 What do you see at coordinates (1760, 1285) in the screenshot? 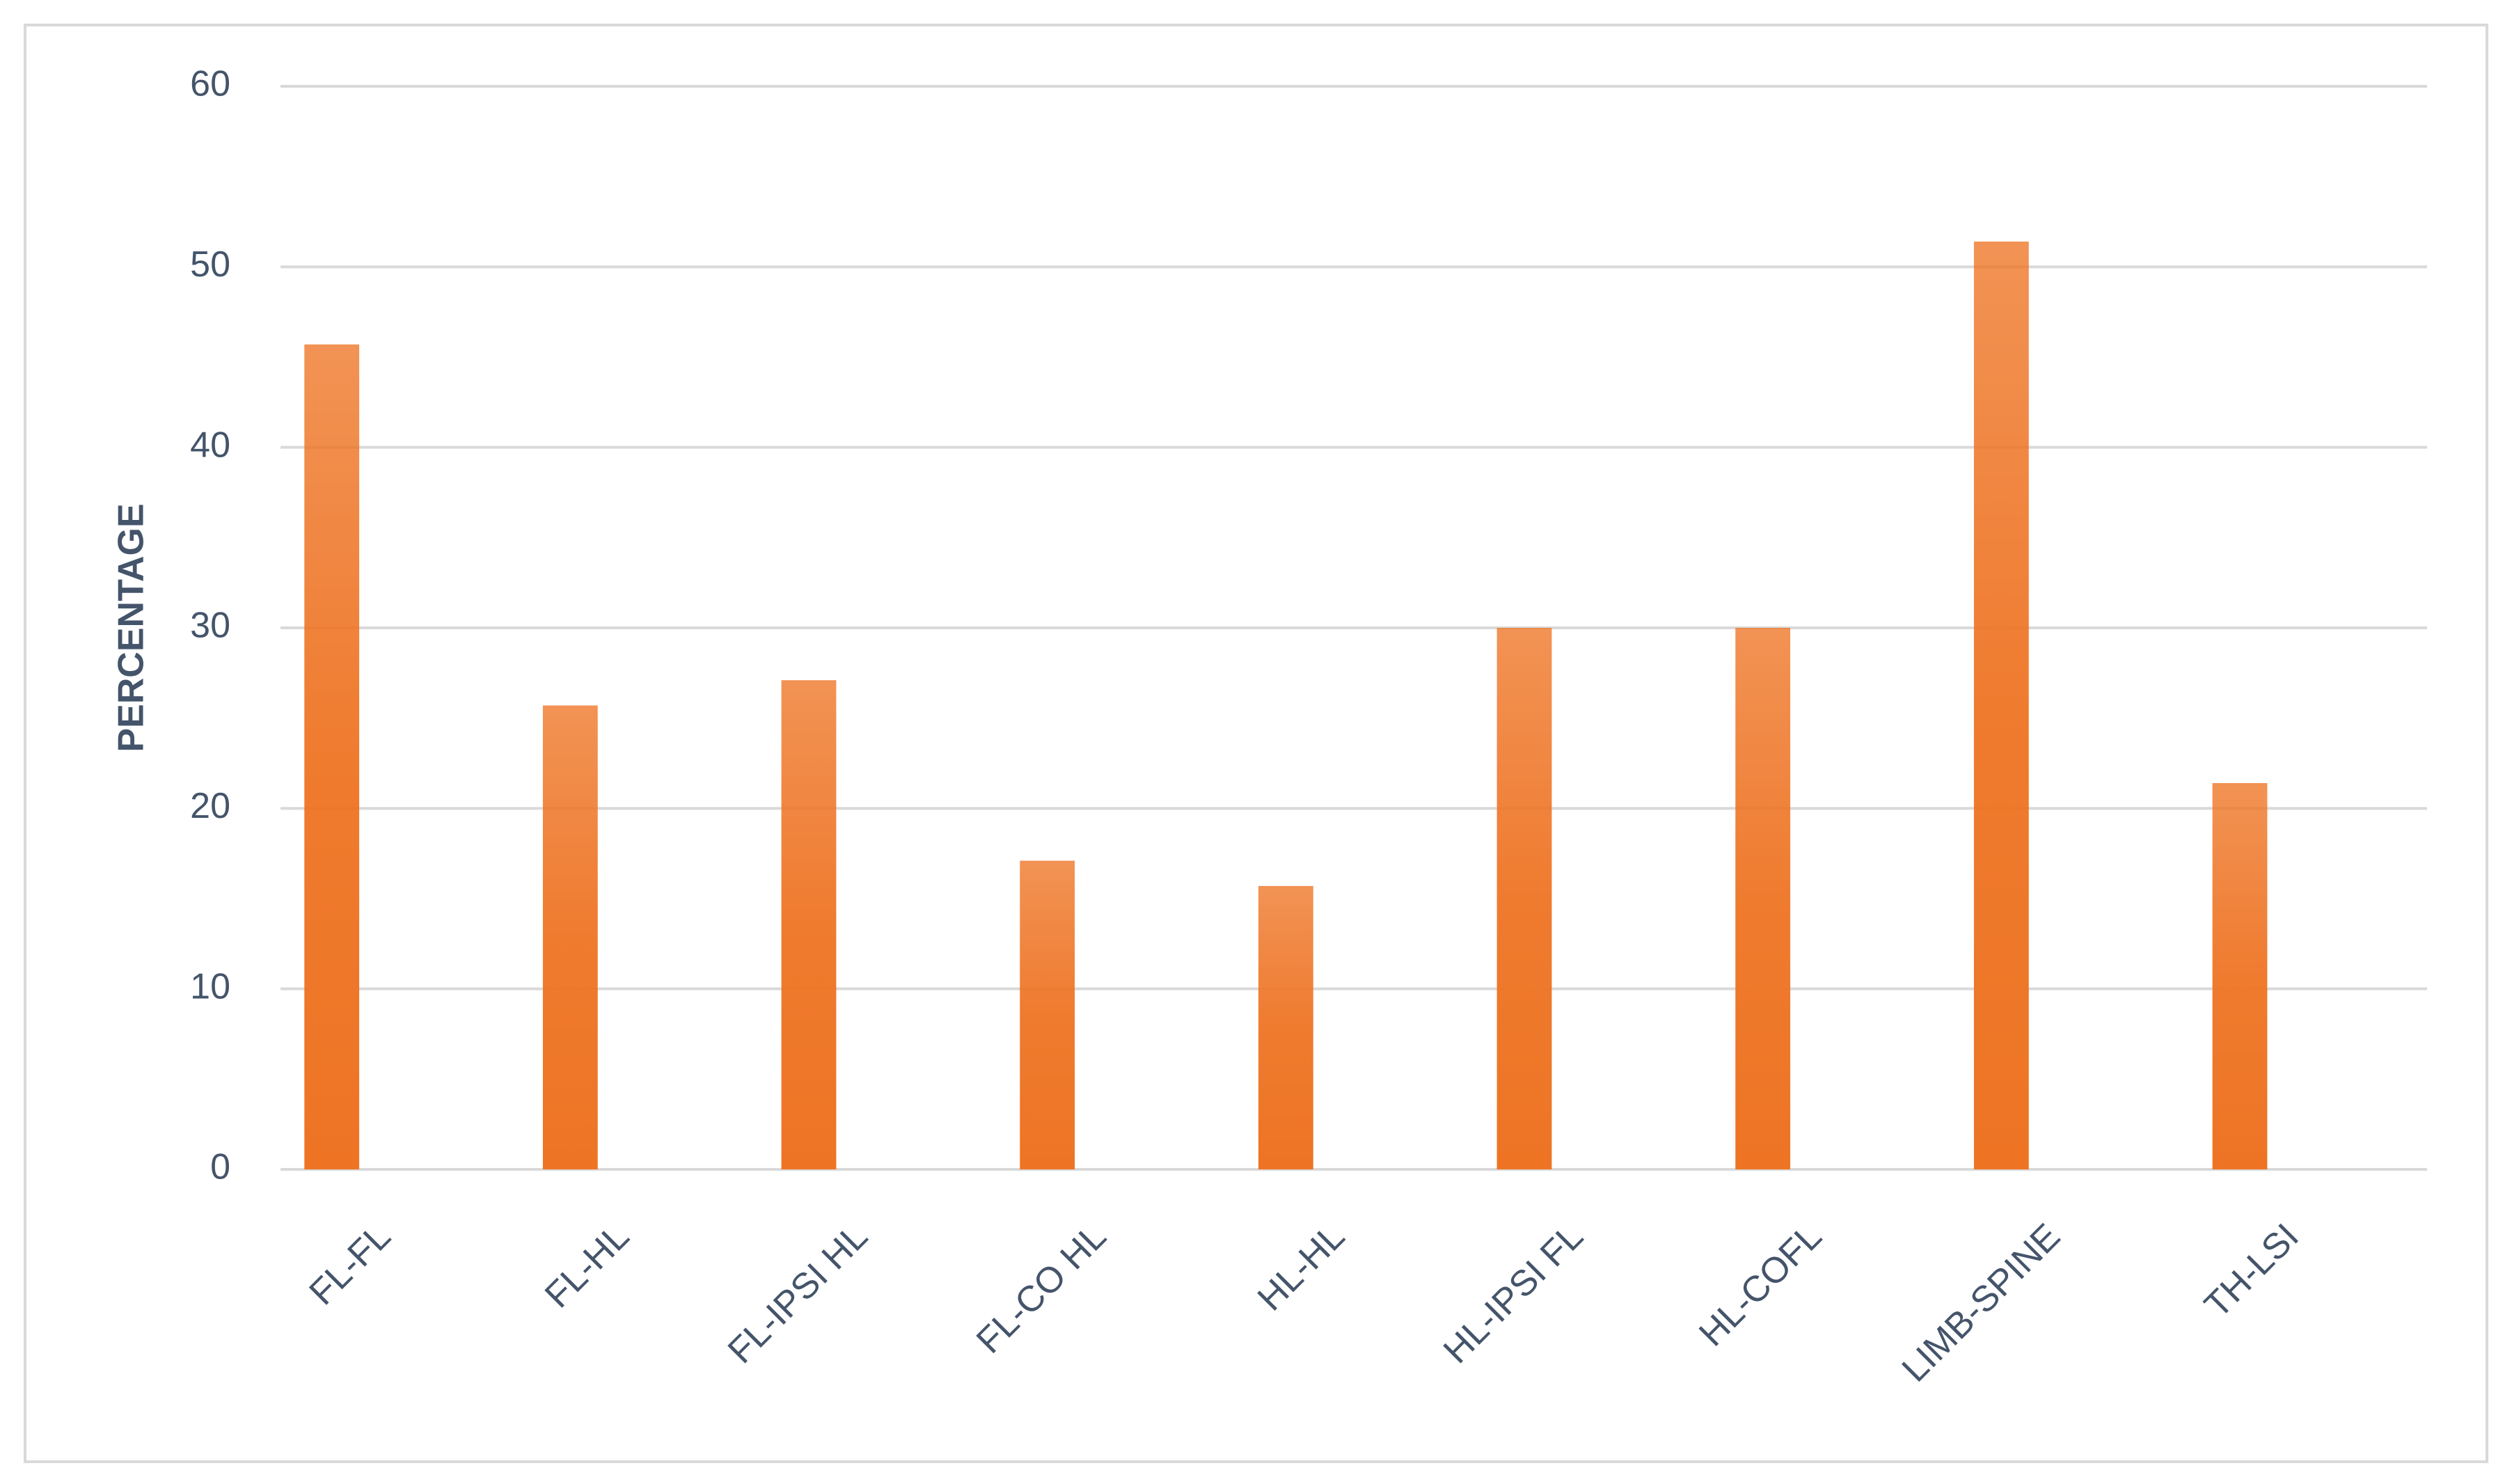
I see `x-tick-label: HL-COFL` at bounding box center [1760, 1285].